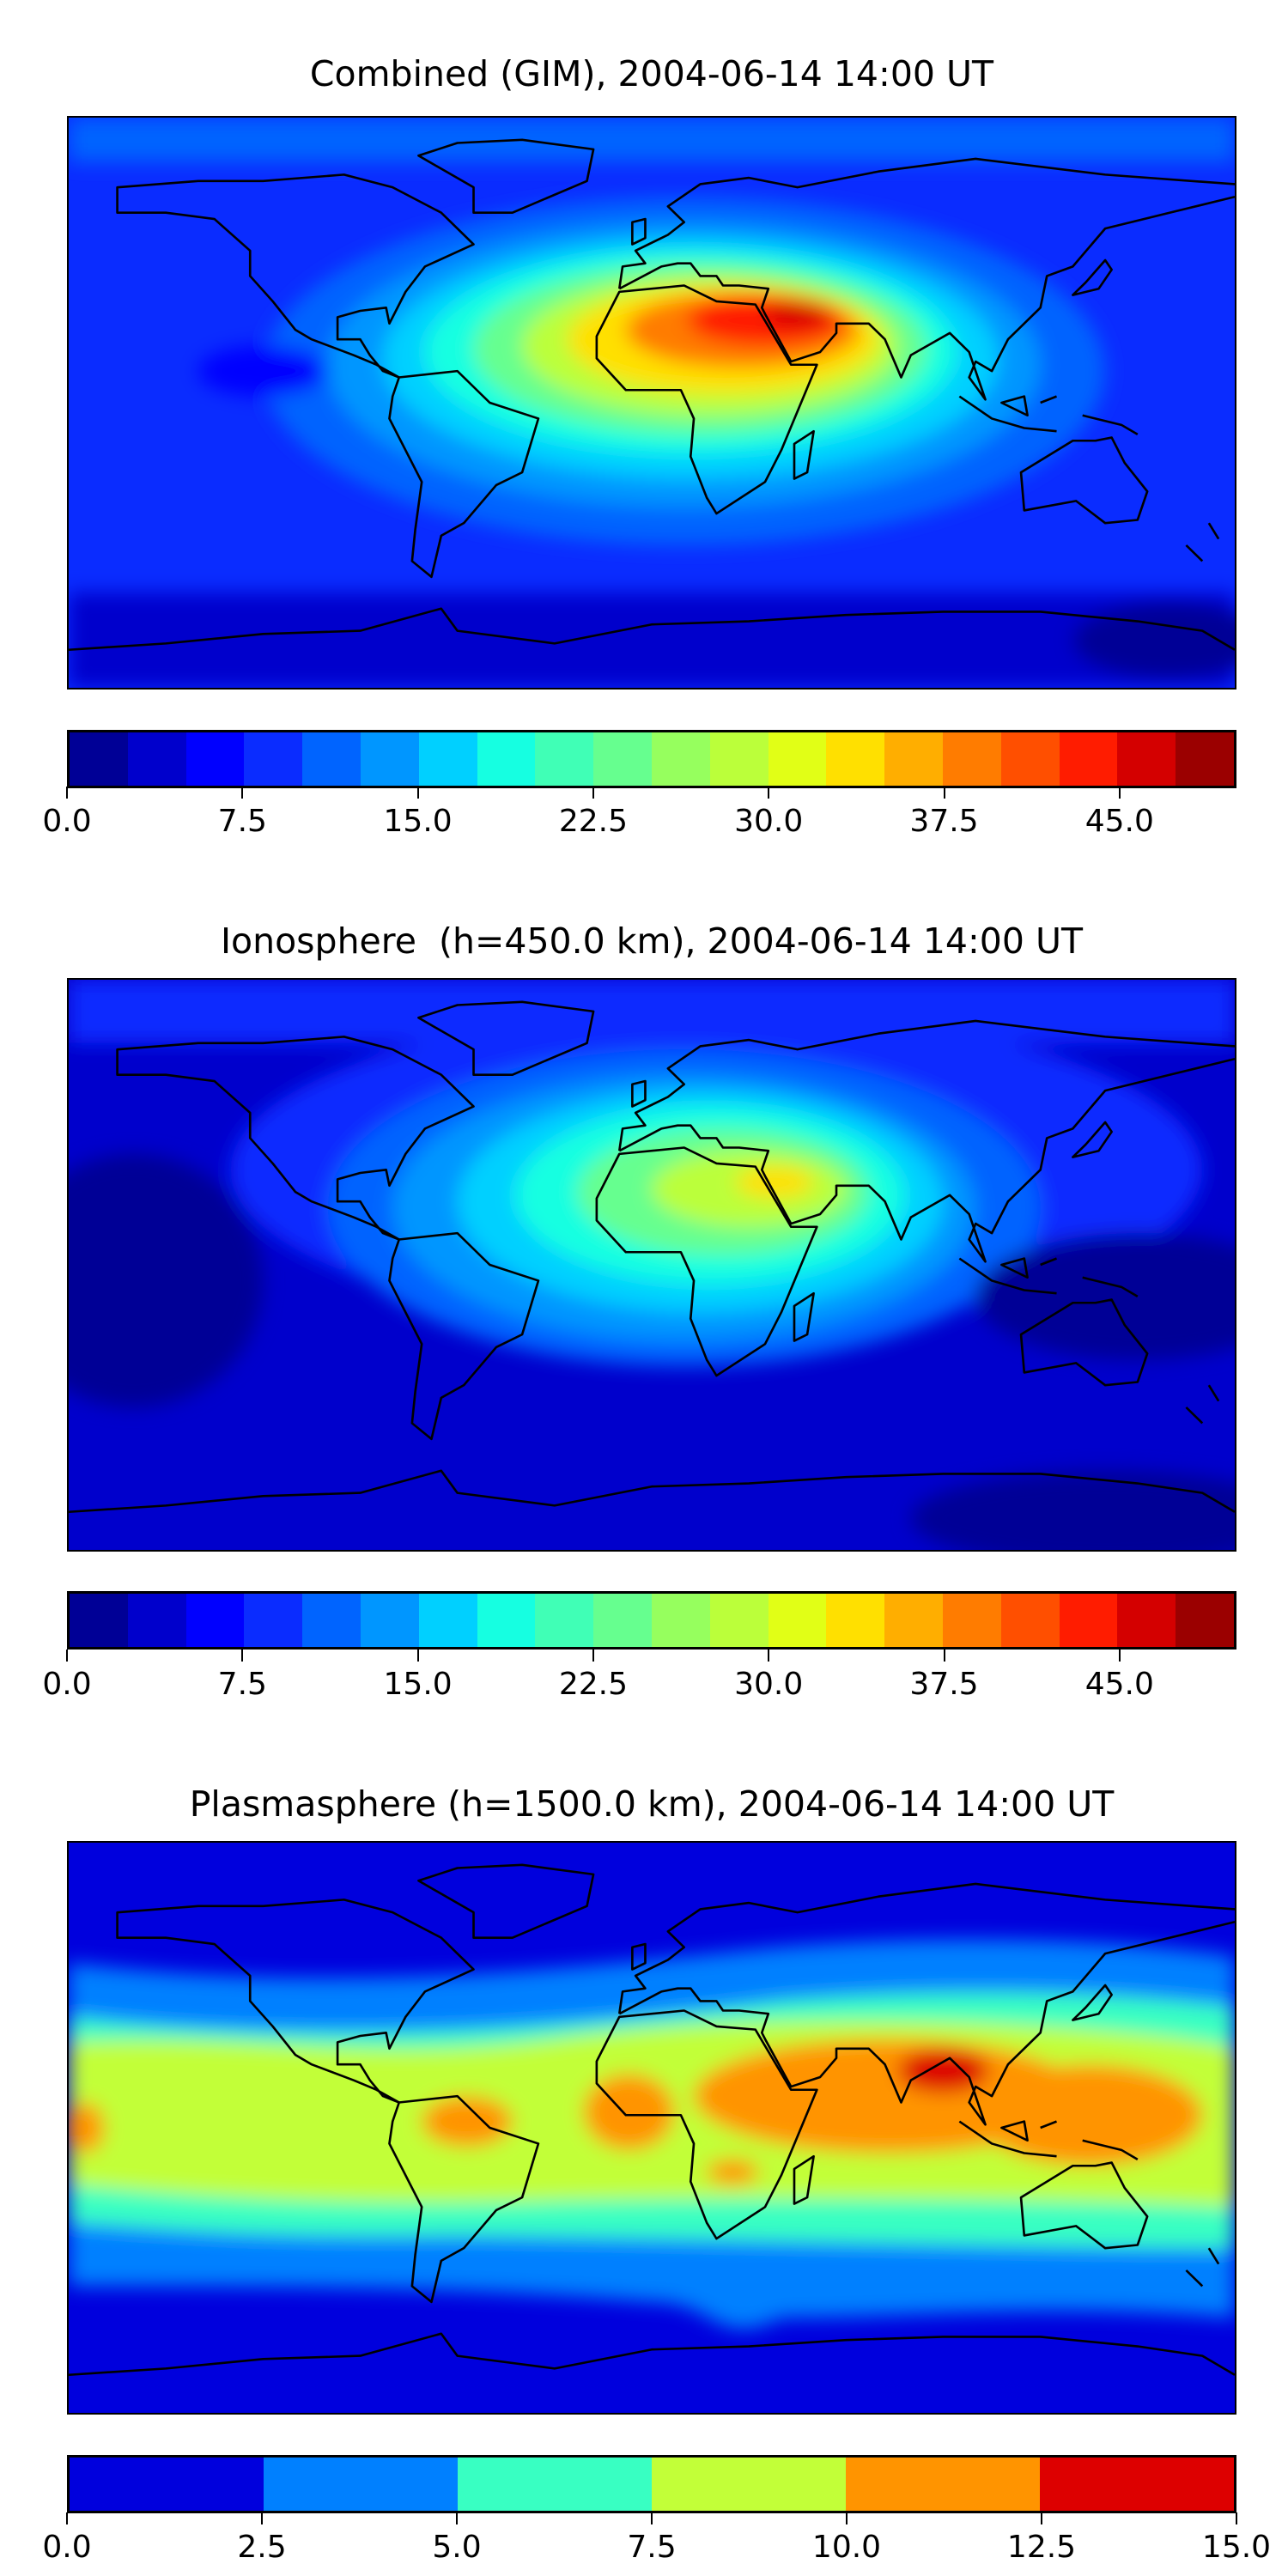  I want to click on colorbar-tick-label: 10.0, so click(846, 2547).